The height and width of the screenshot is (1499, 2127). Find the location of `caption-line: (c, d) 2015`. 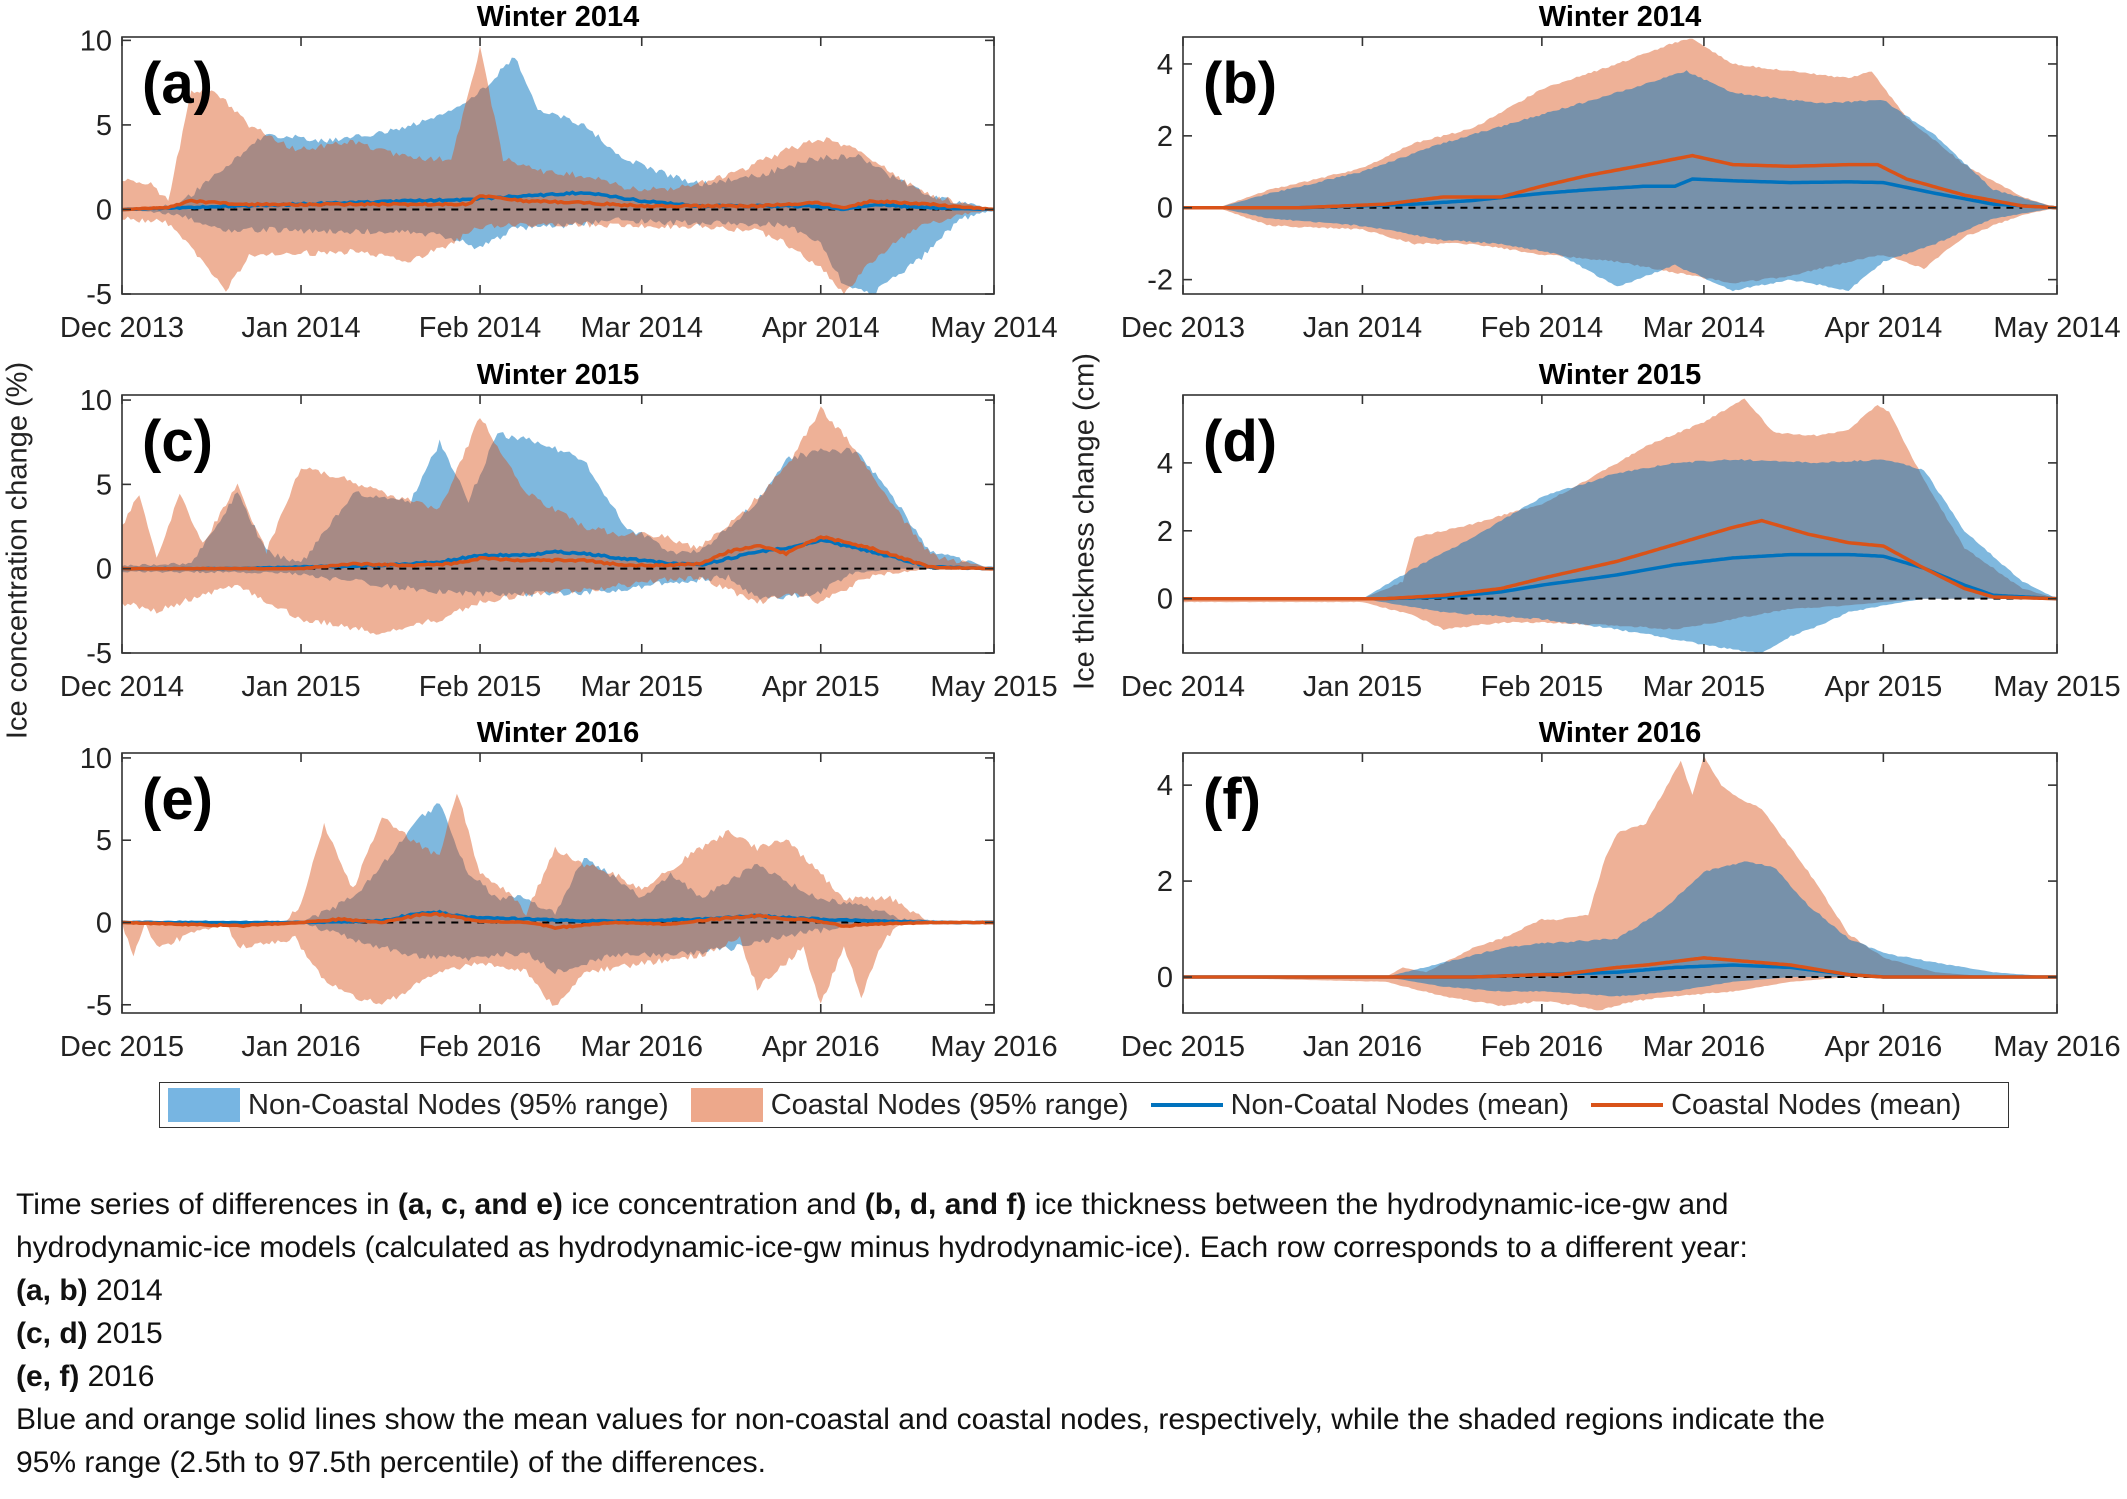

caption-line: (c, d) 2015 is located at coordinates (1063, 1333).